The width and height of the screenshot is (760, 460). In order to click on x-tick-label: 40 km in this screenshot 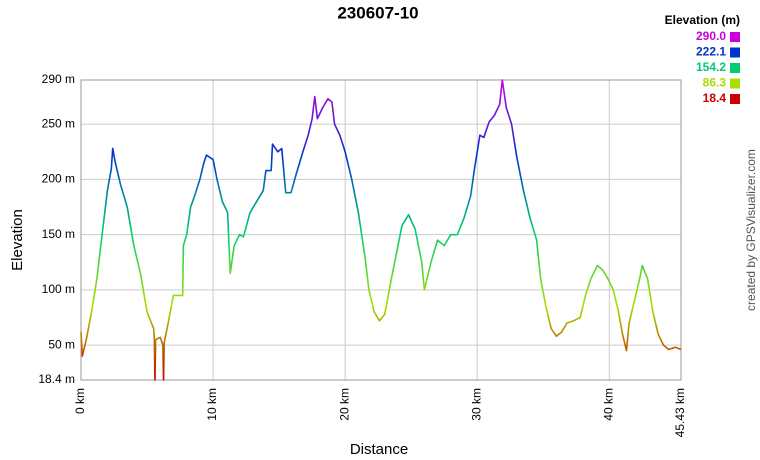, I will do `click(608, 404)`.